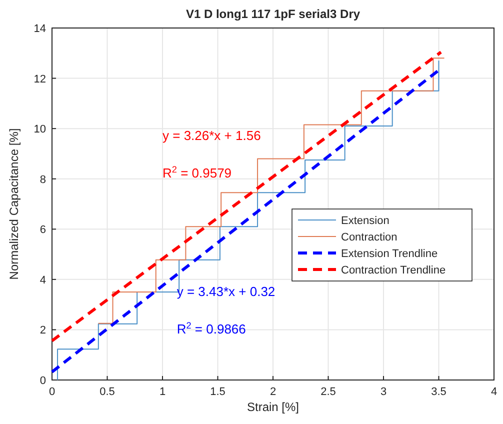 The height and width of the screenshot is (424, 503). Describe the element at coordinates (383, 392) in the screenshot. I see `x-tick-label: 3` at that location.